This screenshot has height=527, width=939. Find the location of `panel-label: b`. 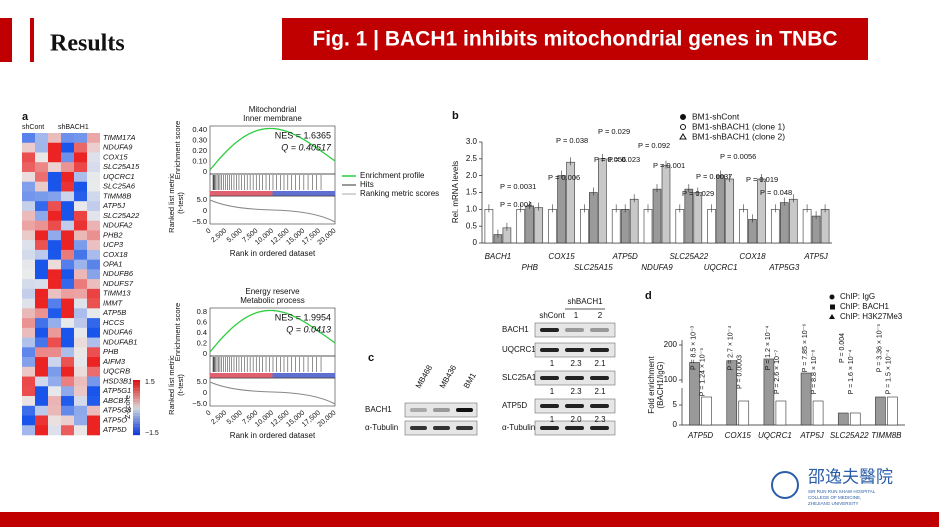

panel-label: b is located at coordinates (455, 116).